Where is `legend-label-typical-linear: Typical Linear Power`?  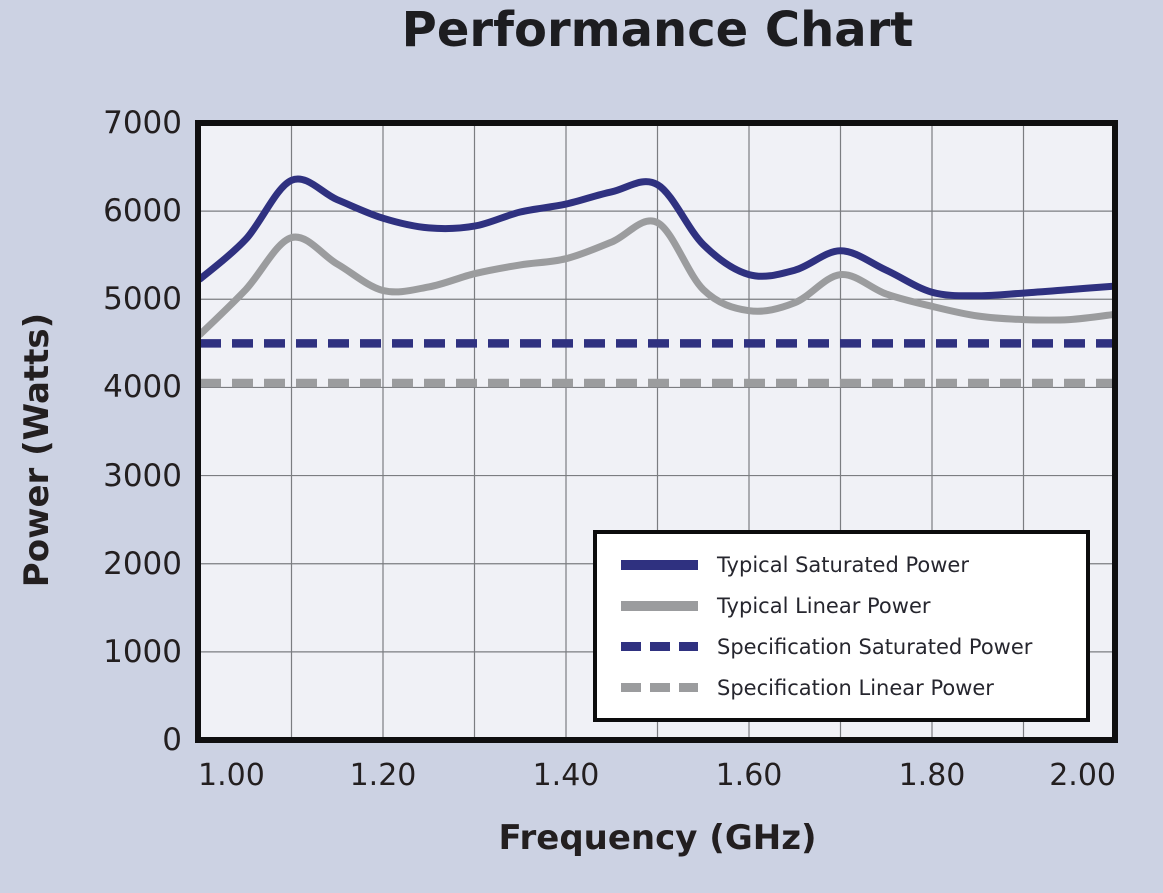
legend-label-typical-linear: Typical Linear Power is located at coordinates (824, 605).